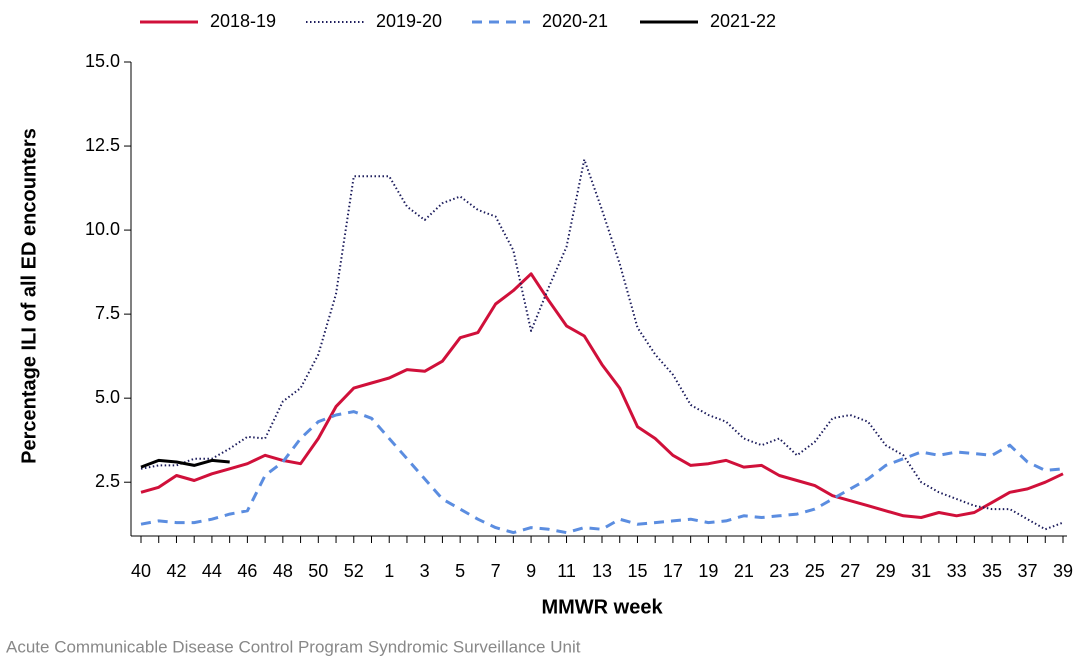 The width and height of the screenshot is (1079, 663). Describe the element at coordinates (107, 313) in the screenshot. I see `y-tick-label: 7.5` at that location.